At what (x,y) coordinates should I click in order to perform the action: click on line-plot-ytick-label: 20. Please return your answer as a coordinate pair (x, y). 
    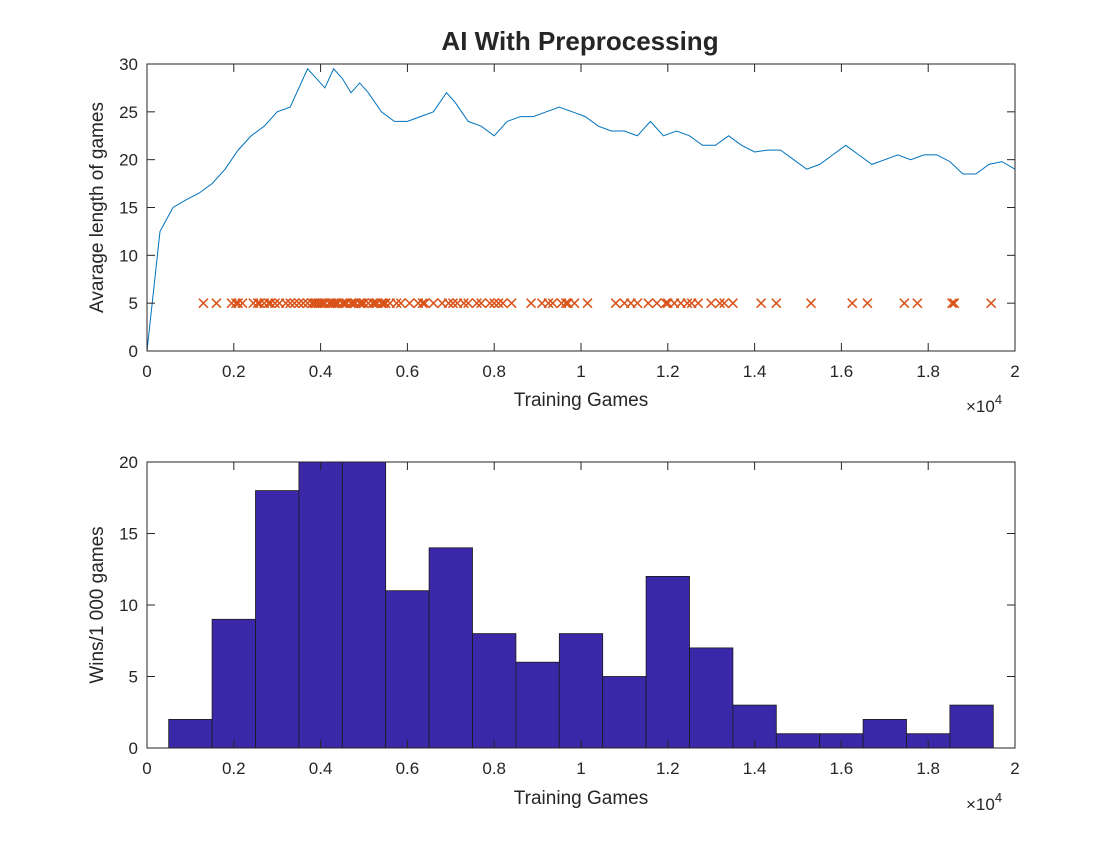
    Looking at the image, I should click on (128, 160).